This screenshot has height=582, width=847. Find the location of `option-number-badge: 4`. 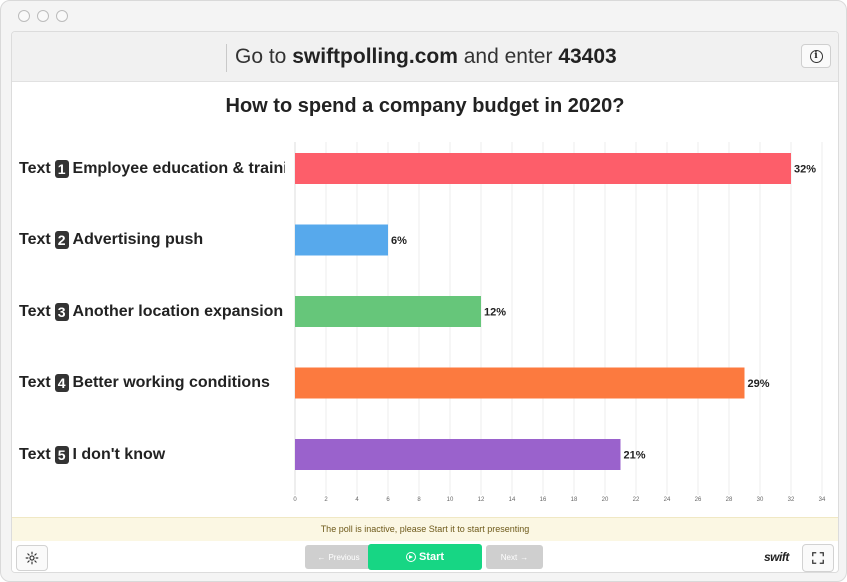

option-number-badge: 4 is located at coordinates (61, 383).